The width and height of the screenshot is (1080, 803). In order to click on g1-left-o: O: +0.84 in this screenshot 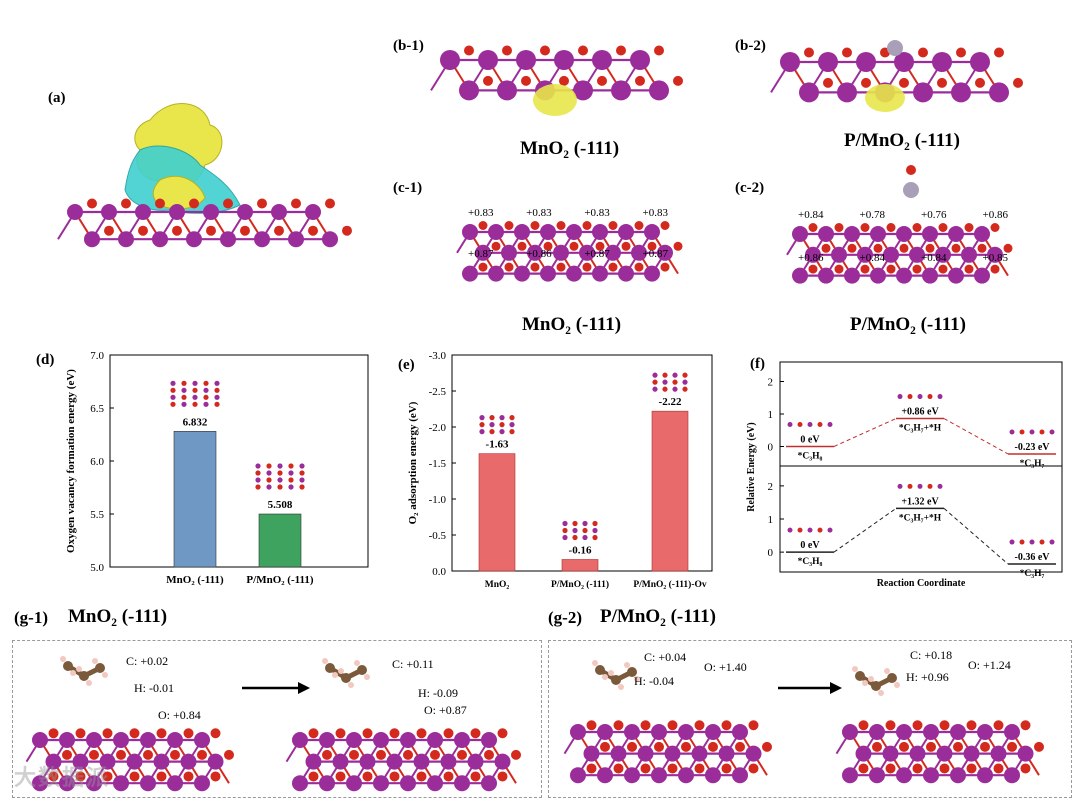, I will do `click(179, 715)`.